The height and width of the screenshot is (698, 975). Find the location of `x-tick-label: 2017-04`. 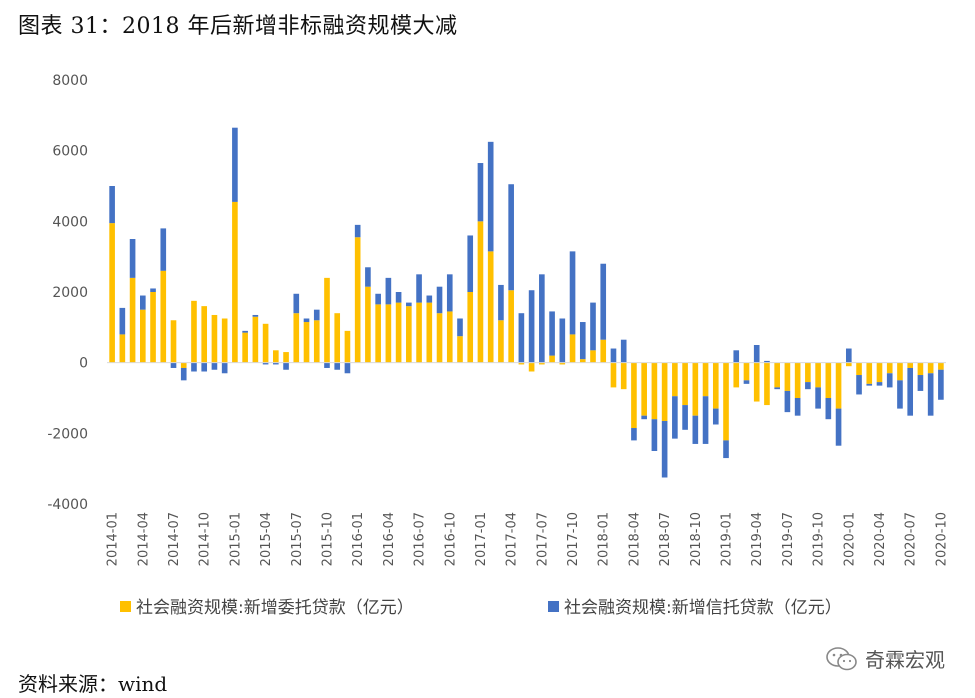

x-tick-label: 2017-04 is located at coordinates (512, 539).